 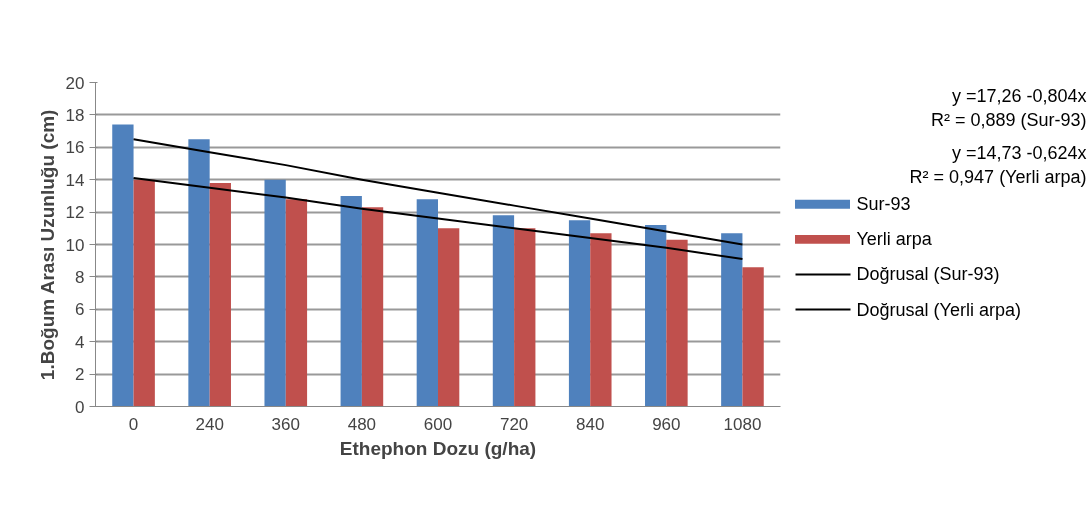 What do you see at coordinates (938, 309) in the screenshot?
I see `legend-label: Doğrusal (Yerli arpa)` at bounding box center [938, 309].